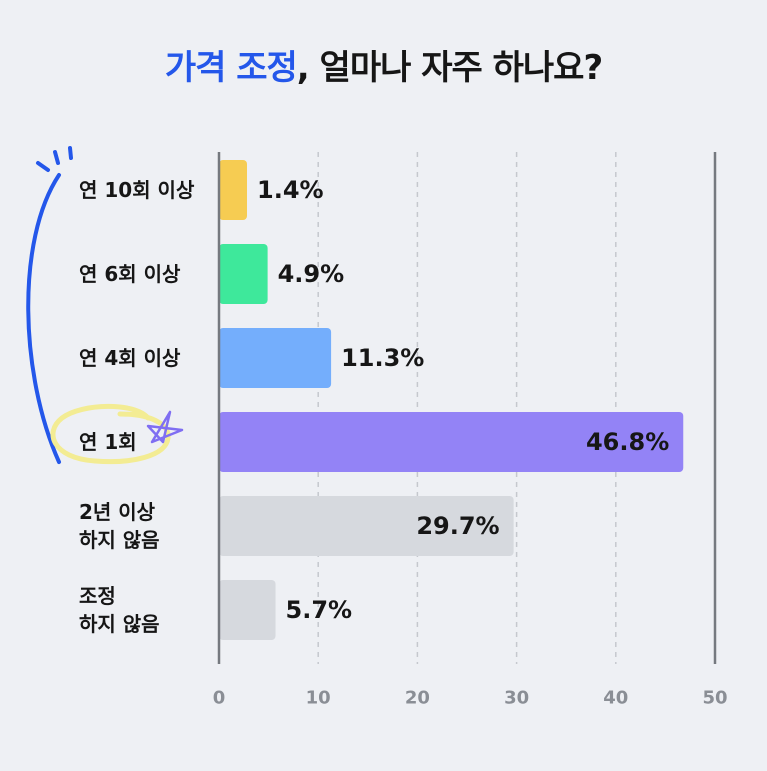 Image resolution: width=767 pixels, height=771 pixels. Describe the element at coordinates (382, 358) in the screenshot. I see `value-label: 11.3%` at that location.